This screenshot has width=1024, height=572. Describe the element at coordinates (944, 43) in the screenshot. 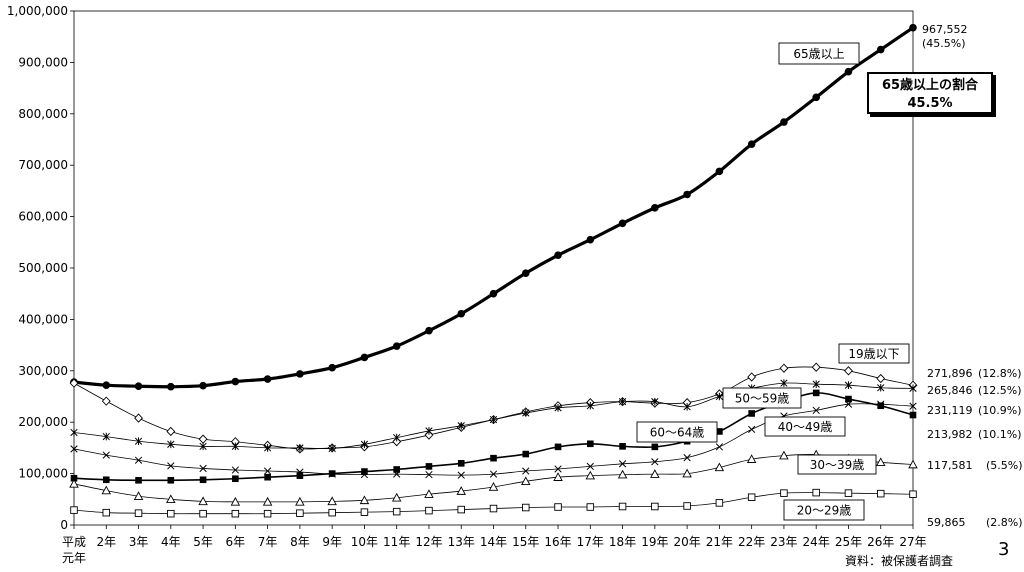

I see `end-percent-label: (45.5%)` at that location.